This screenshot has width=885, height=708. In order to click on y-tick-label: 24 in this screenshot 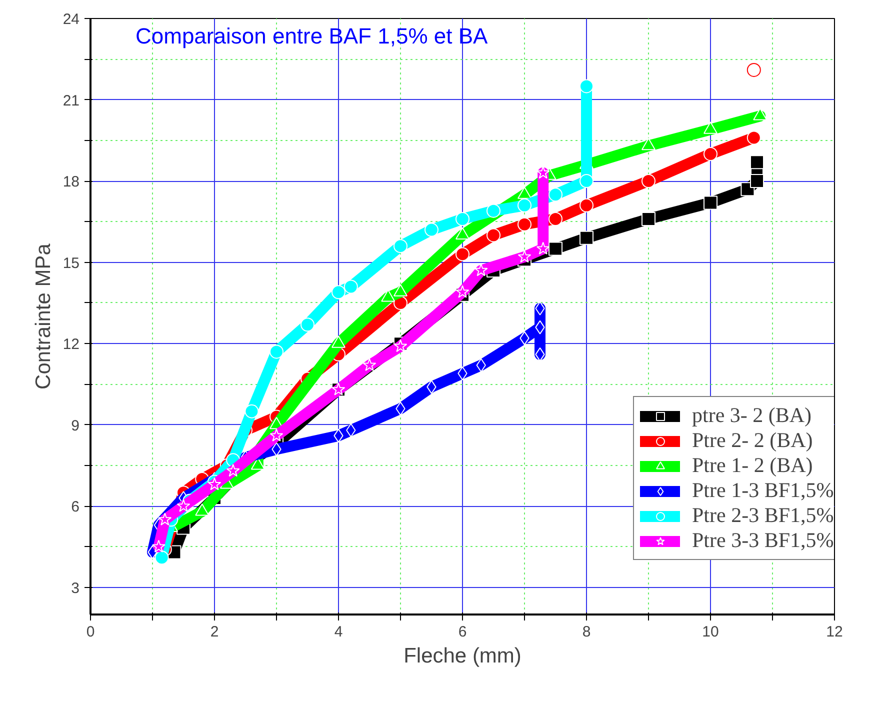, I will do `click(71, 19)`.